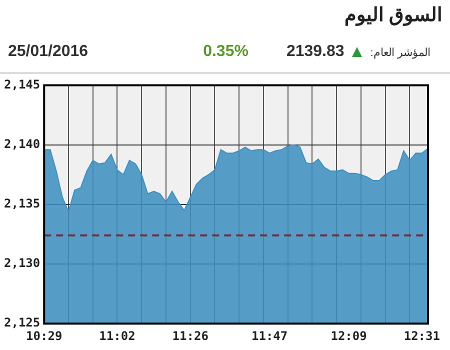  I want to click on y-tick-label: 2,140, so click(22, 143).